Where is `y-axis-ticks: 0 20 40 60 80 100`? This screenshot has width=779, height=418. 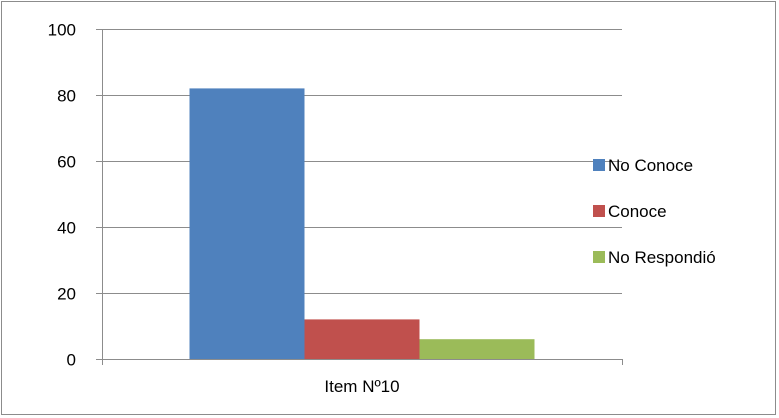 y-axis-ticks: 0 20 40 60 80 100 is located at coordinates (75, 195).